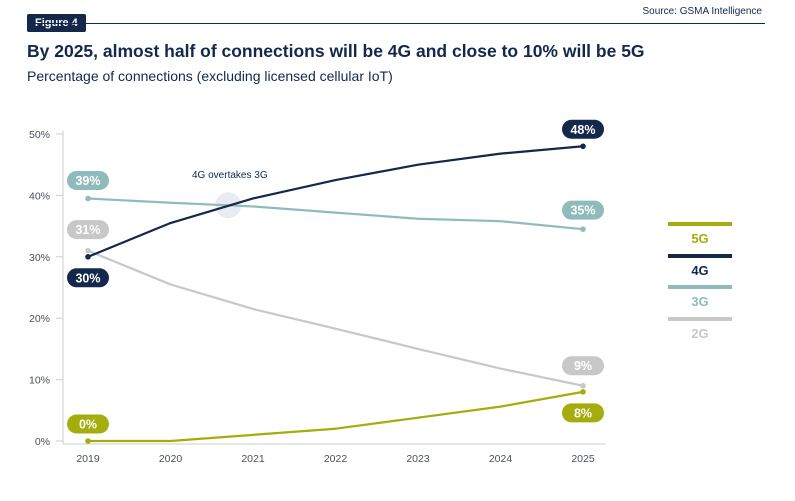  I want to click on legend-item-4g: 4G, so click(700, 269).